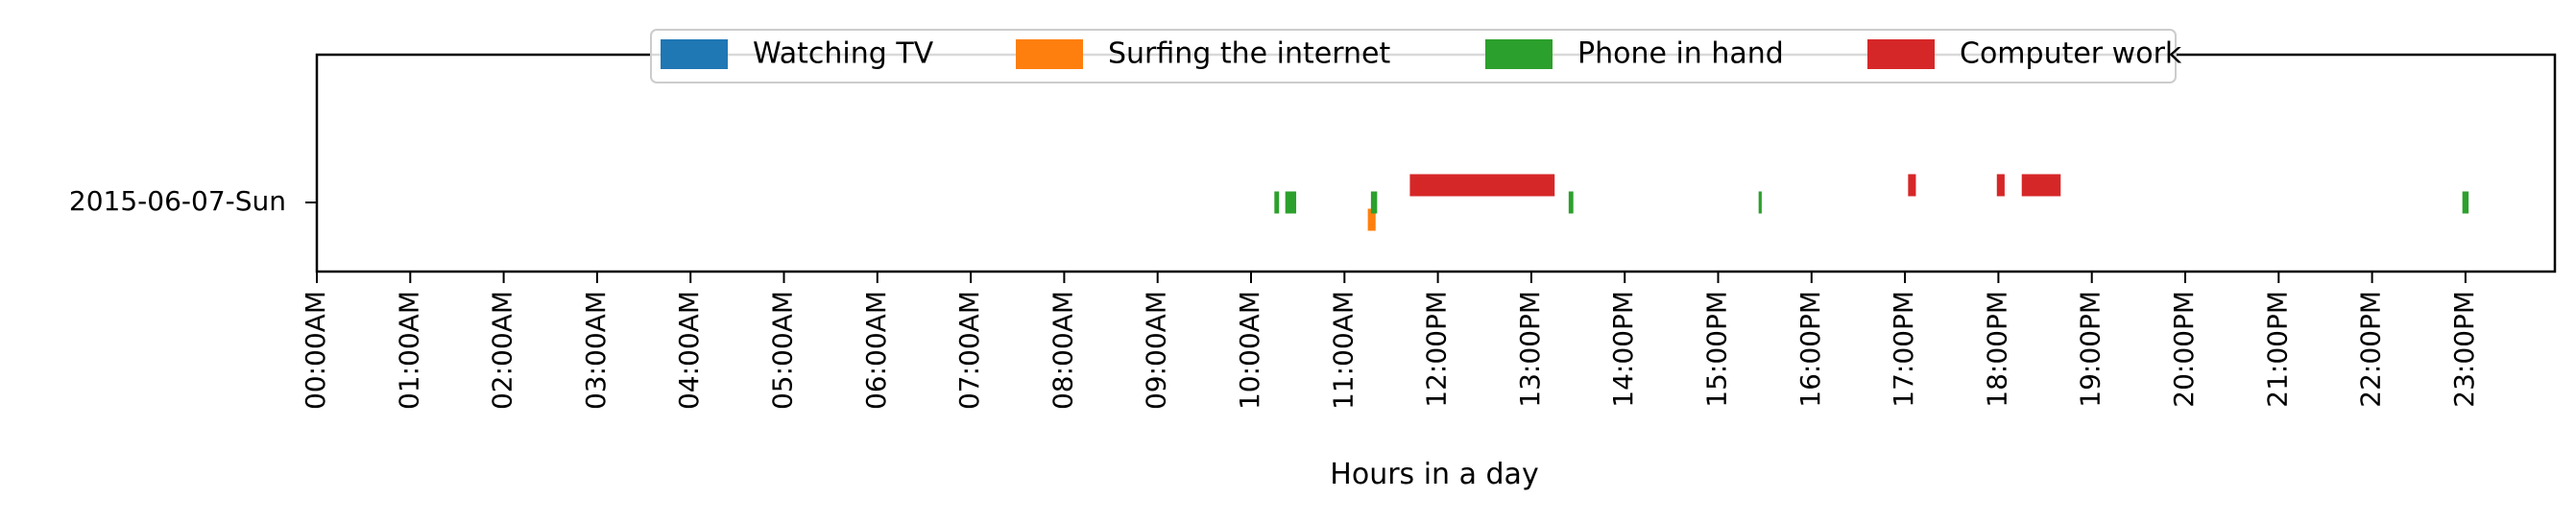 This screenshot has height=522, width=2576. What do you see at coordinates (843, 54) in the screenshot?
I see `legend-label: Watching TV` at bounding box center [843, 54].